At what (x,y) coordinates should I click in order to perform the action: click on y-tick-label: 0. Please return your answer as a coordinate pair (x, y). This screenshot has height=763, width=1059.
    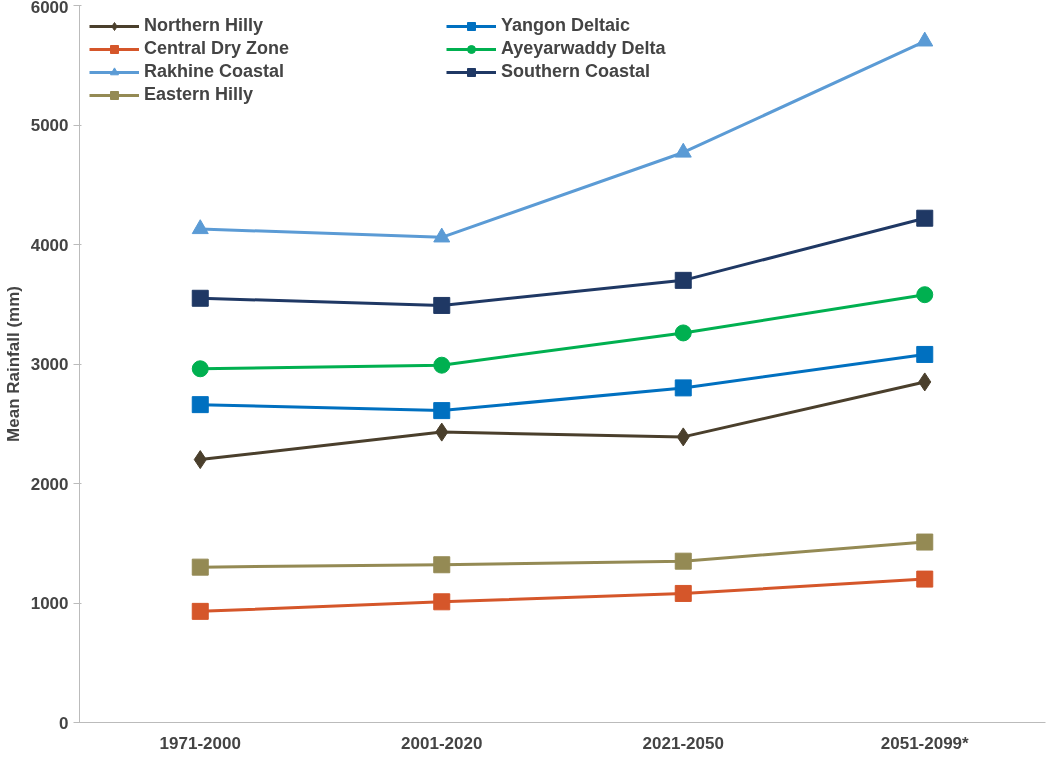
    Looking at the image, I should click on (64, 723).